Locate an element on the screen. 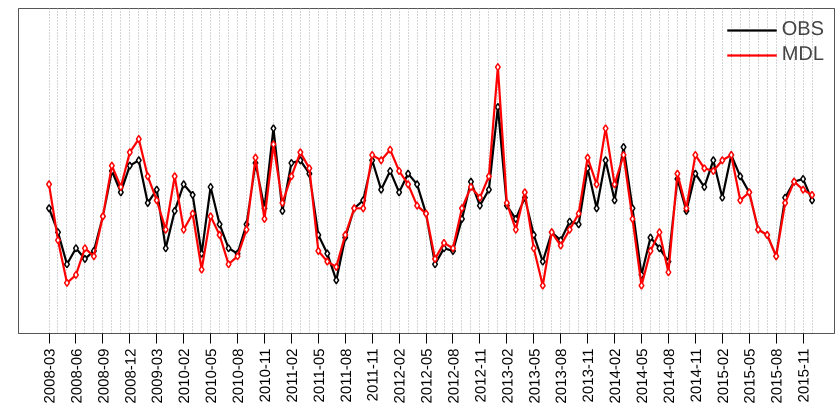 This screenshot has height=406, width=838. x-tick-label: 2011-02 is located at coordinates (292, 375).